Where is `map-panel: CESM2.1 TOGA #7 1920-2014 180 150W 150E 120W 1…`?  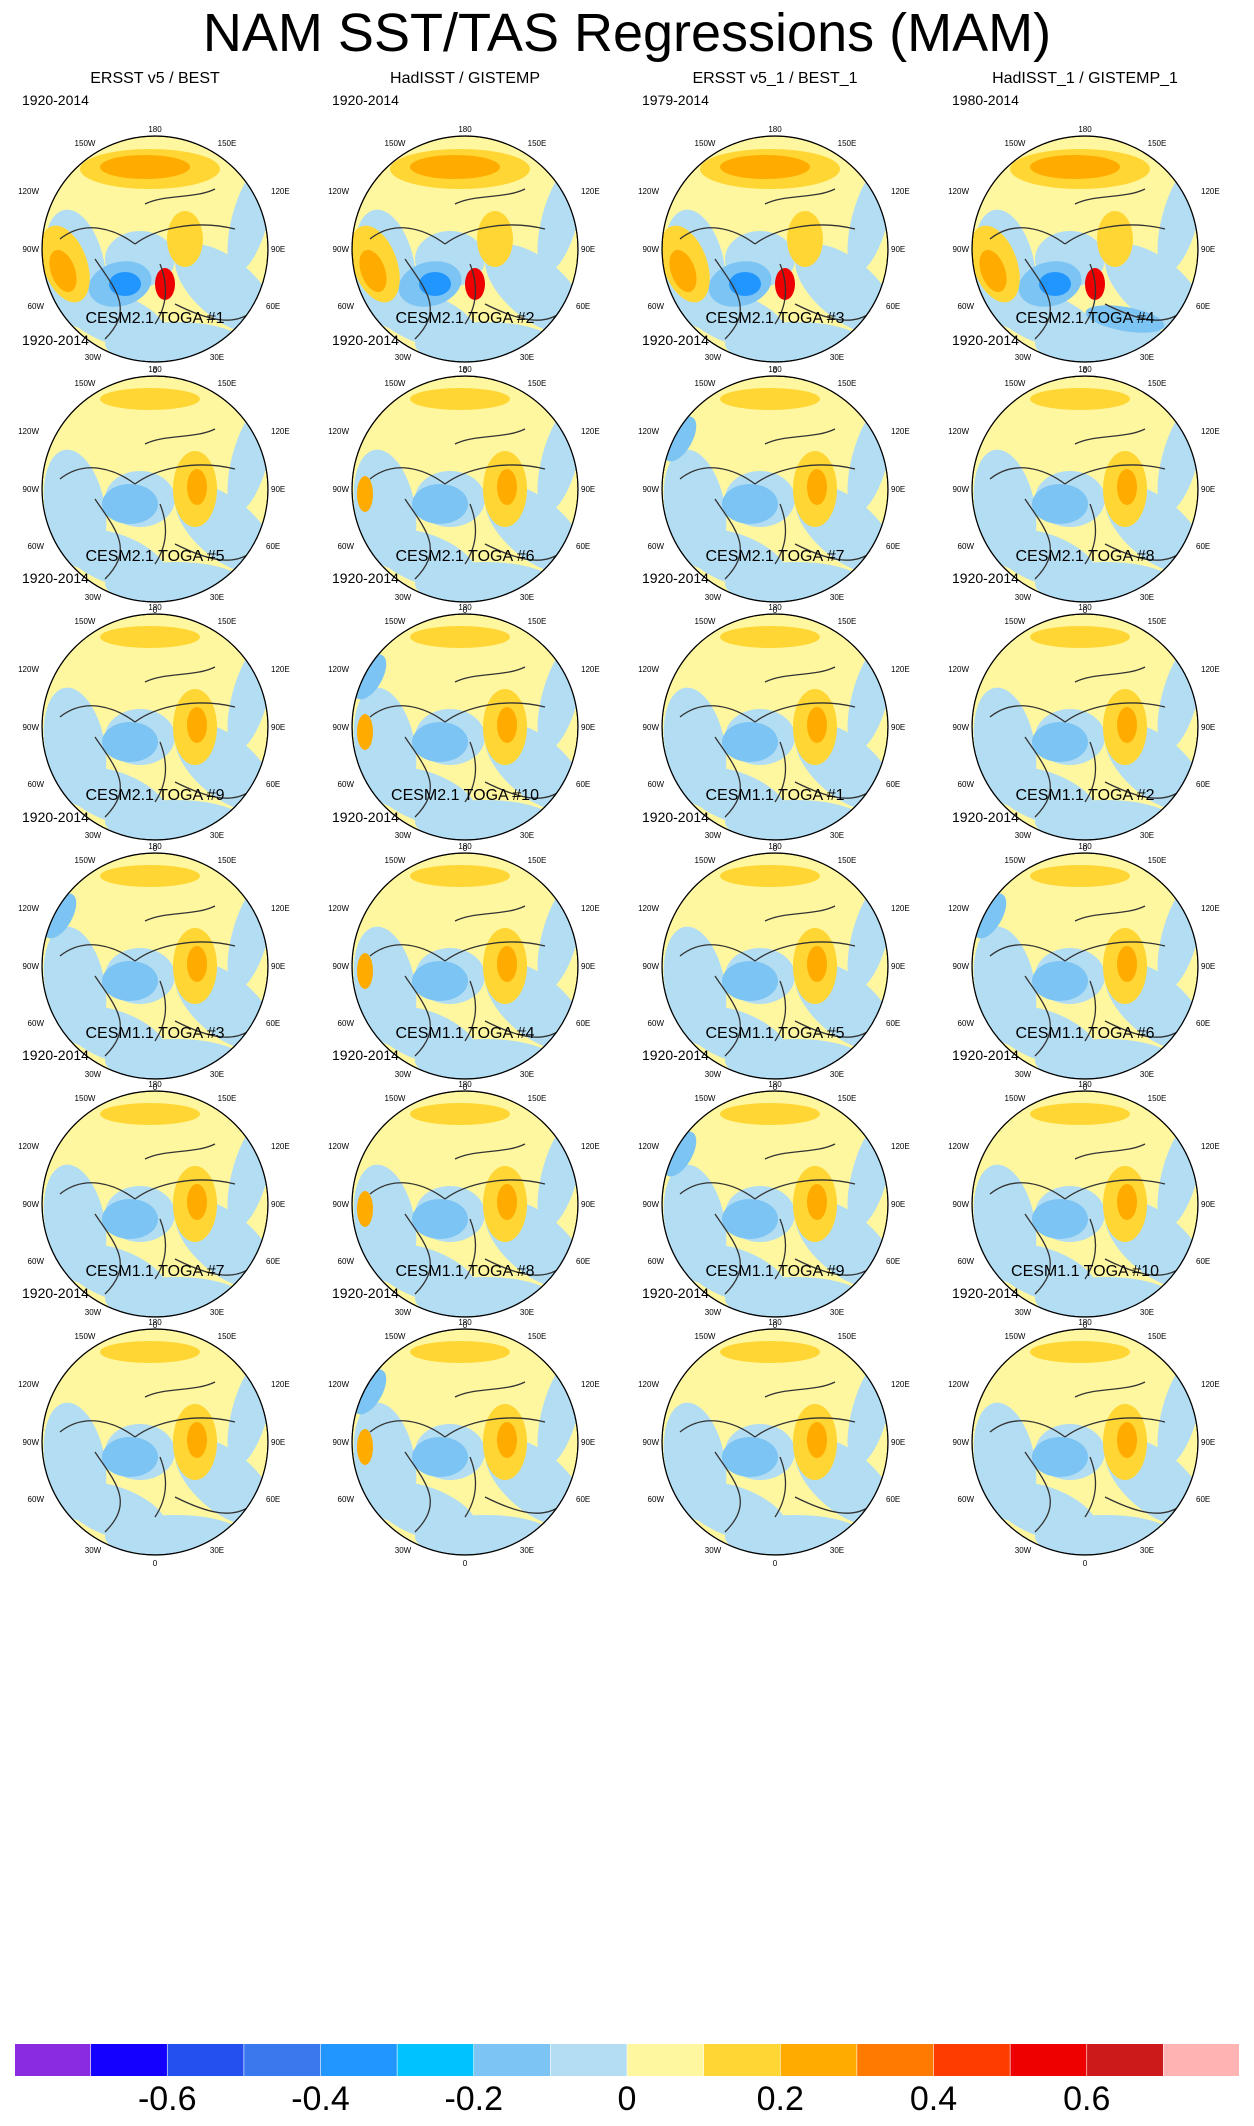 map-panel: CESM2.1 TOGA #7 1920-2014 180 150W 150E 120W 1… is located at coordinates (775, 708).